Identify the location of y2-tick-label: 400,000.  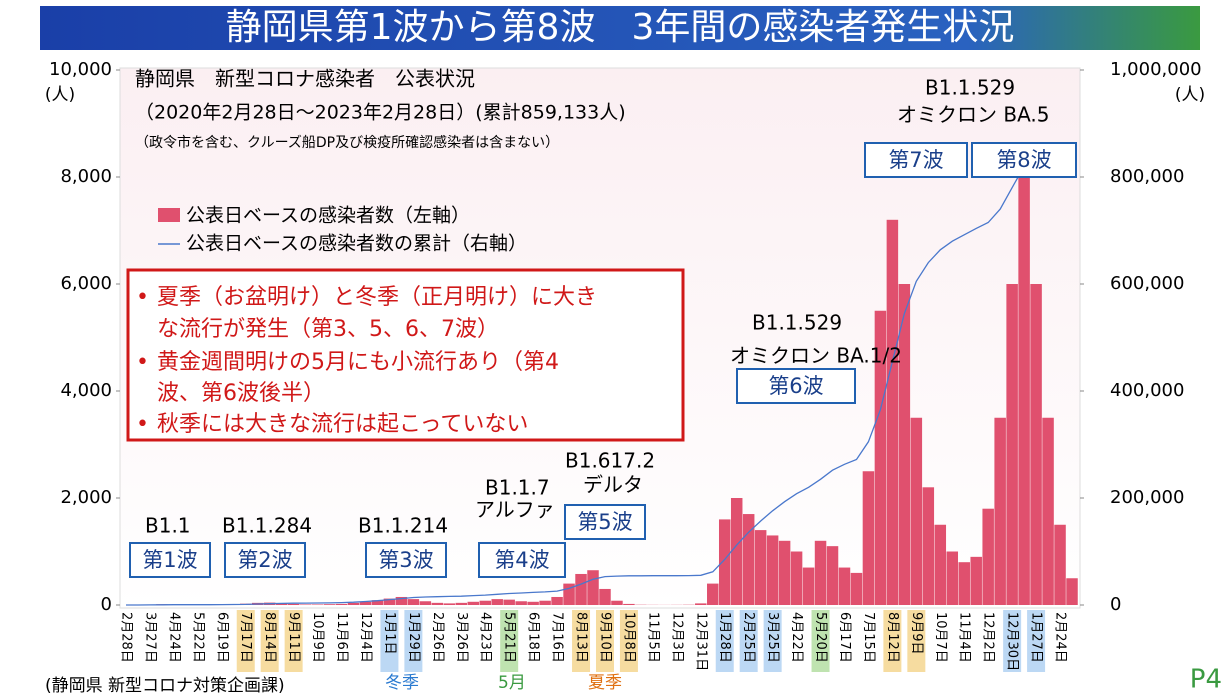
(1147, 390).